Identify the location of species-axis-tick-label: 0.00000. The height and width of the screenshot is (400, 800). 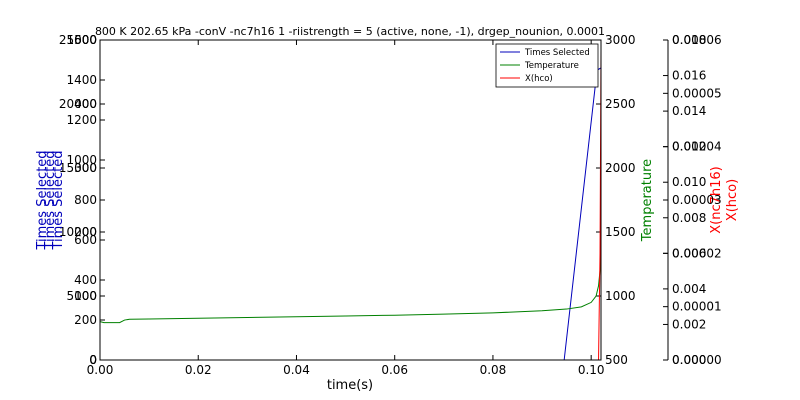
(697, 360).